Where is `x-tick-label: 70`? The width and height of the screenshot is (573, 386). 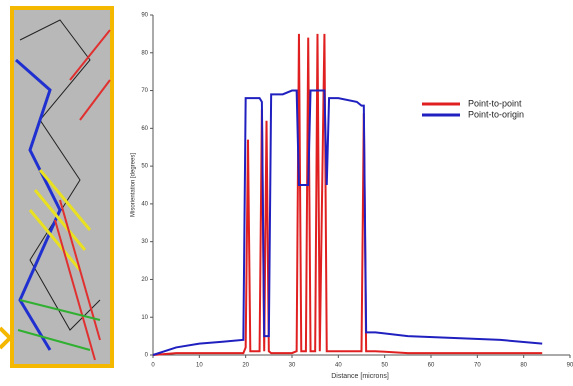
x-tick-label: 70 is located at coordinates (477, 366).